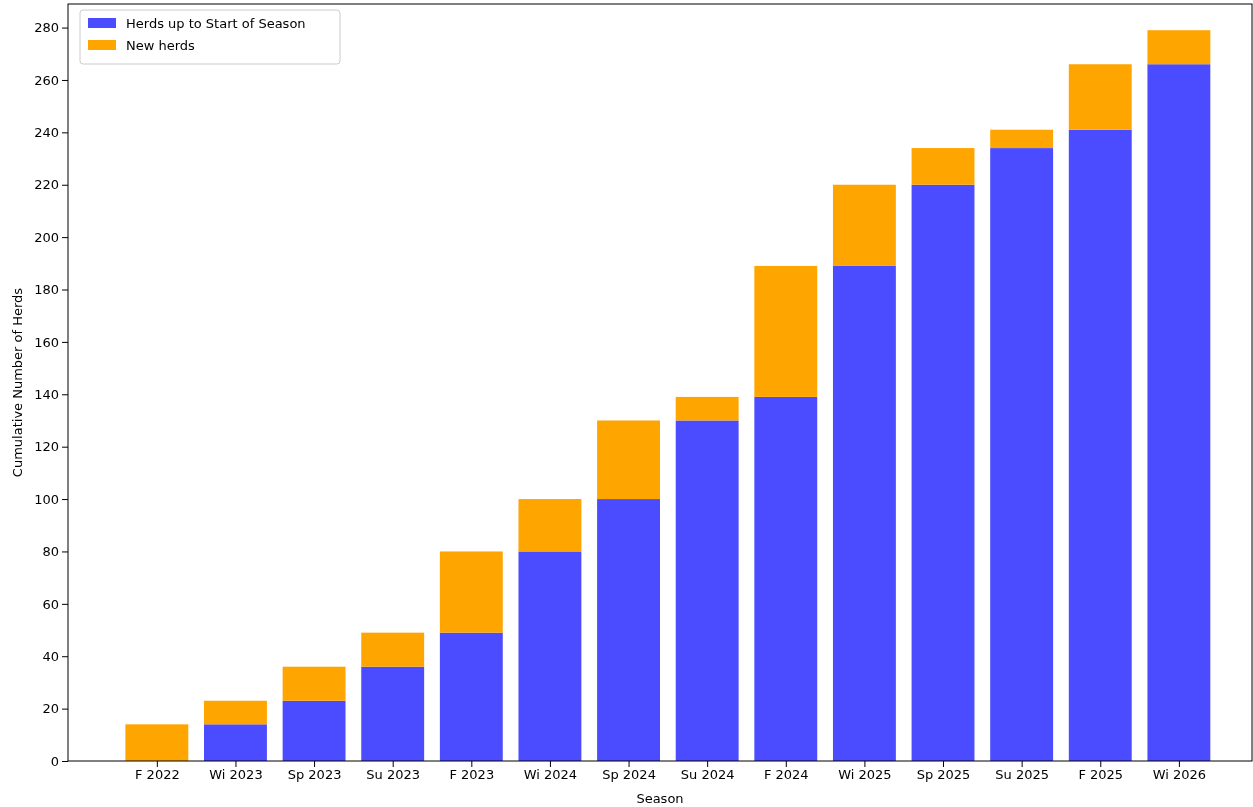 The width and height of the screenshot is (1253, 807). Describe the element at coordinates (660, 798) in the screenshot. I see `x-axis-title: Season` at that location.